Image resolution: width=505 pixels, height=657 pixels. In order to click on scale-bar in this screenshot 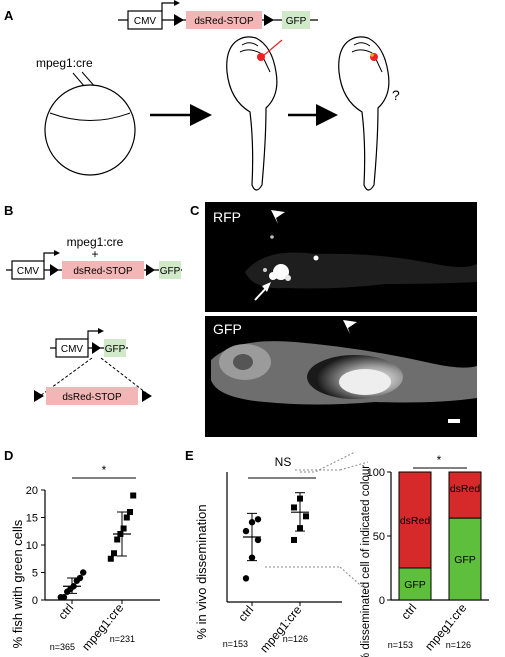, I will do `click(454, 421)`.